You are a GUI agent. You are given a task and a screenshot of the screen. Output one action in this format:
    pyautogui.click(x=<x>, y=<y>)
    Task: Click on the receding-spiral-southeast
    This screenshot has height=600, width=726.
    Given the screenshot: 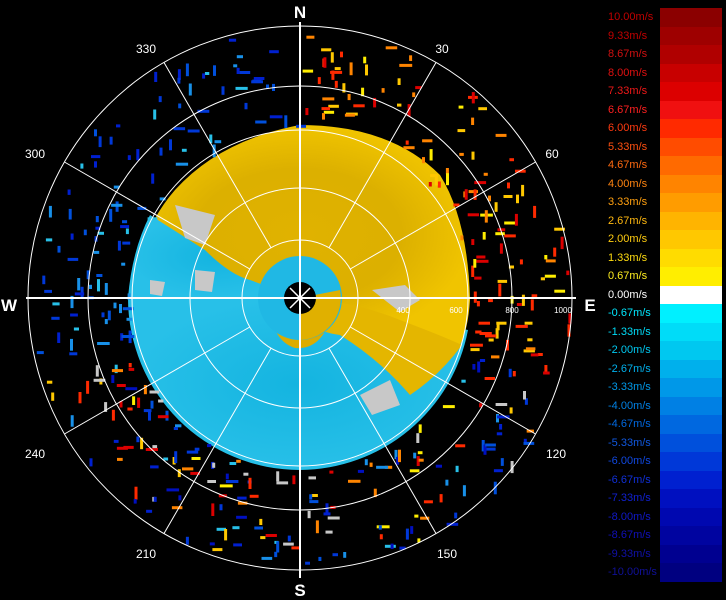 What is the action you would take?
    pyautogui.click(x=381, y=346)
    